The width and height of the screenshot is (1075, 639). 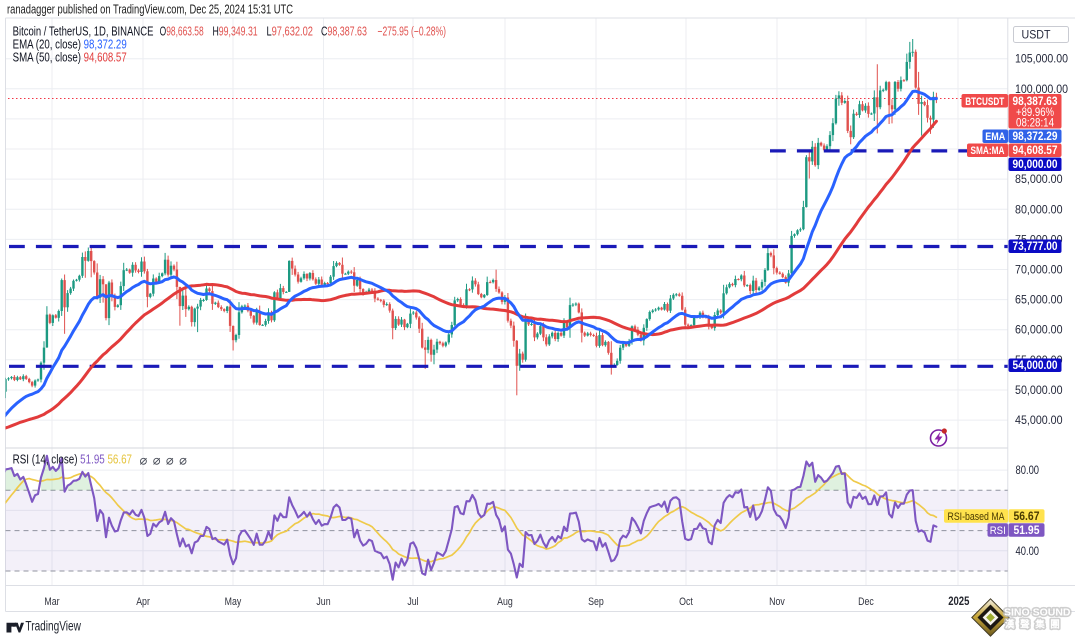 I want to click on svg-text: EMA, so click(x=995, y=137).